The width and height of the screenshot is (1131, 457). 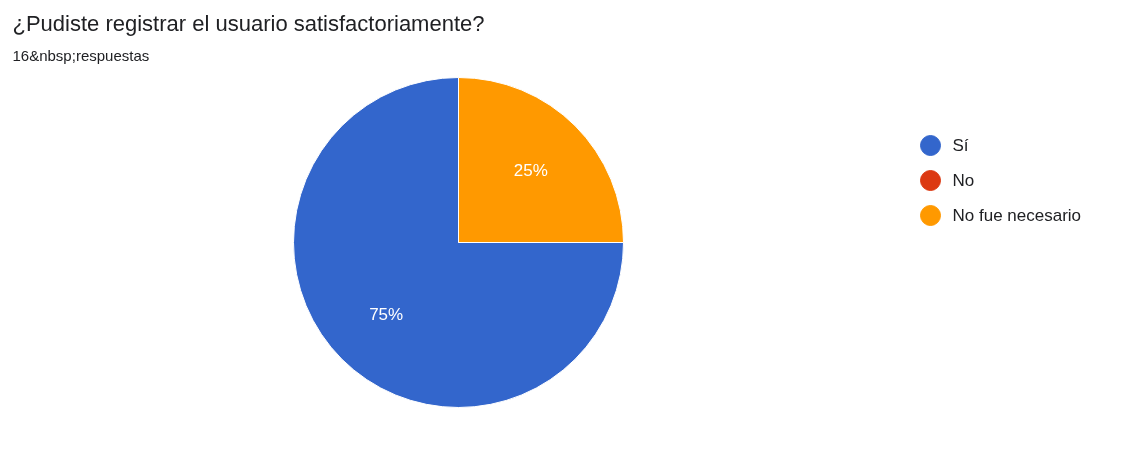 What do you see at coordinates (960, 145) in the screenshot?
I see `legend-label: Sí` at bounding box center [960, 145].